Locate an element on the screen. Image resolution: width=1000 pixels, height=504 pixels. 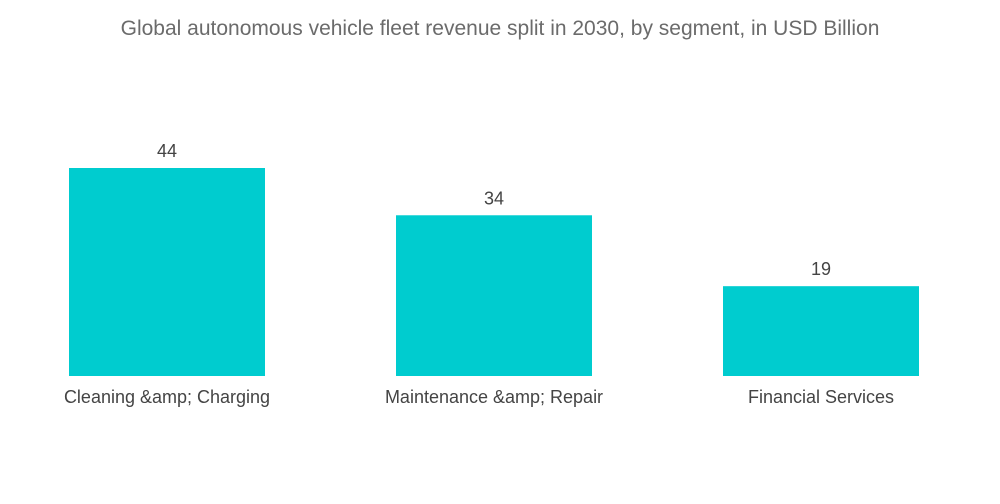
x-tick-label-2: Maintenance &amp; Repair is located at coordinates (494, 397).